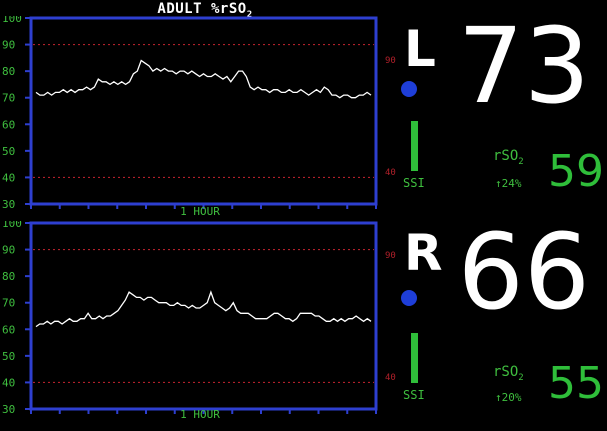 The width and height of the screenshot is (607, 431). Describe the element at coordinates (414, 358) in the screenshot. I see `ssi-bar-right` at that location.